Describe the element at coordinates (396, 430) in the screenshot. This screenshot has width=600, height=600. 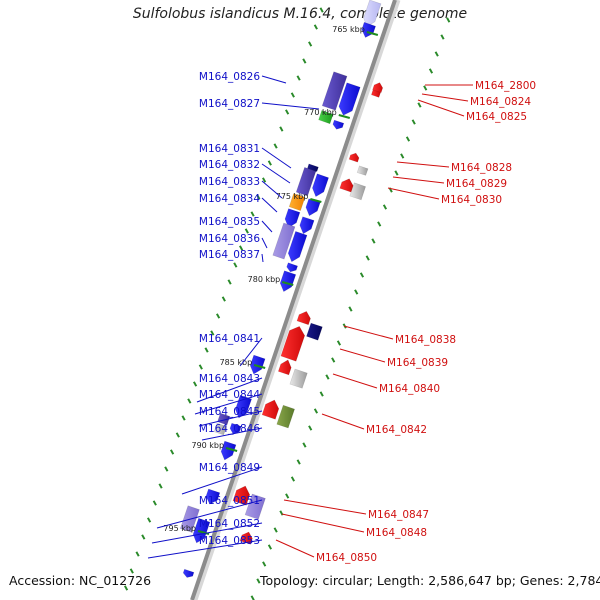
I see `right-gene-label: M164_0842` at that location.